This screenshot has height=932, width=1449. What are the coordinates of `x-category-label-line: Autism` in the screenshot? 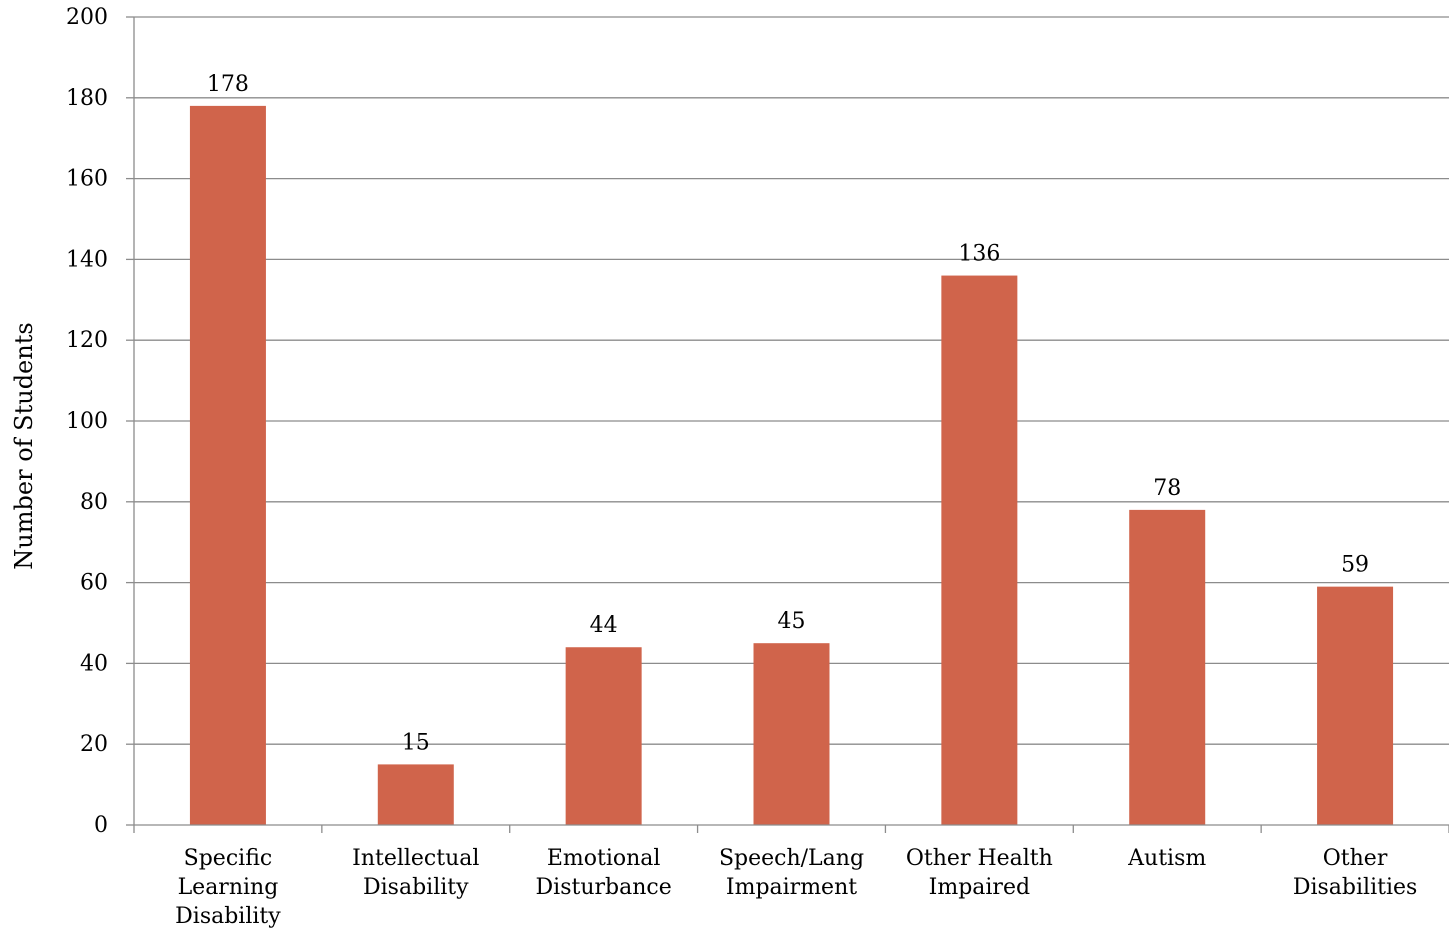 It's located at (1166, 858).